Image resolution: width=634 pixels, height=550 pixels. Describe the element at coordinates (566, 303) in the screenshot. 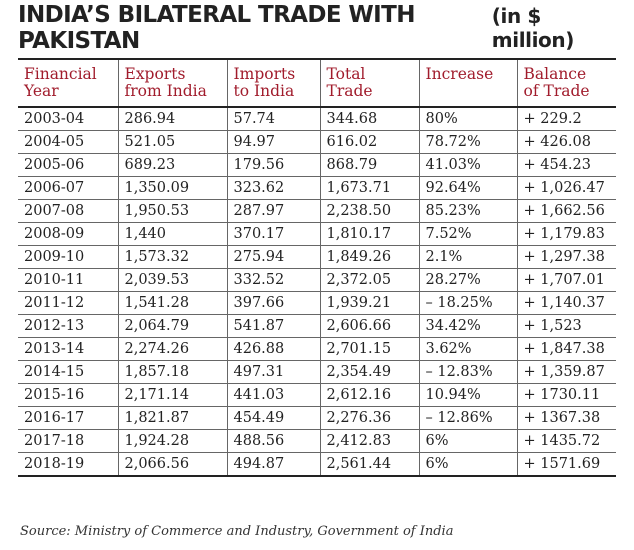

I see `cell-balance-of-trade: + 1,140.37` at that location.